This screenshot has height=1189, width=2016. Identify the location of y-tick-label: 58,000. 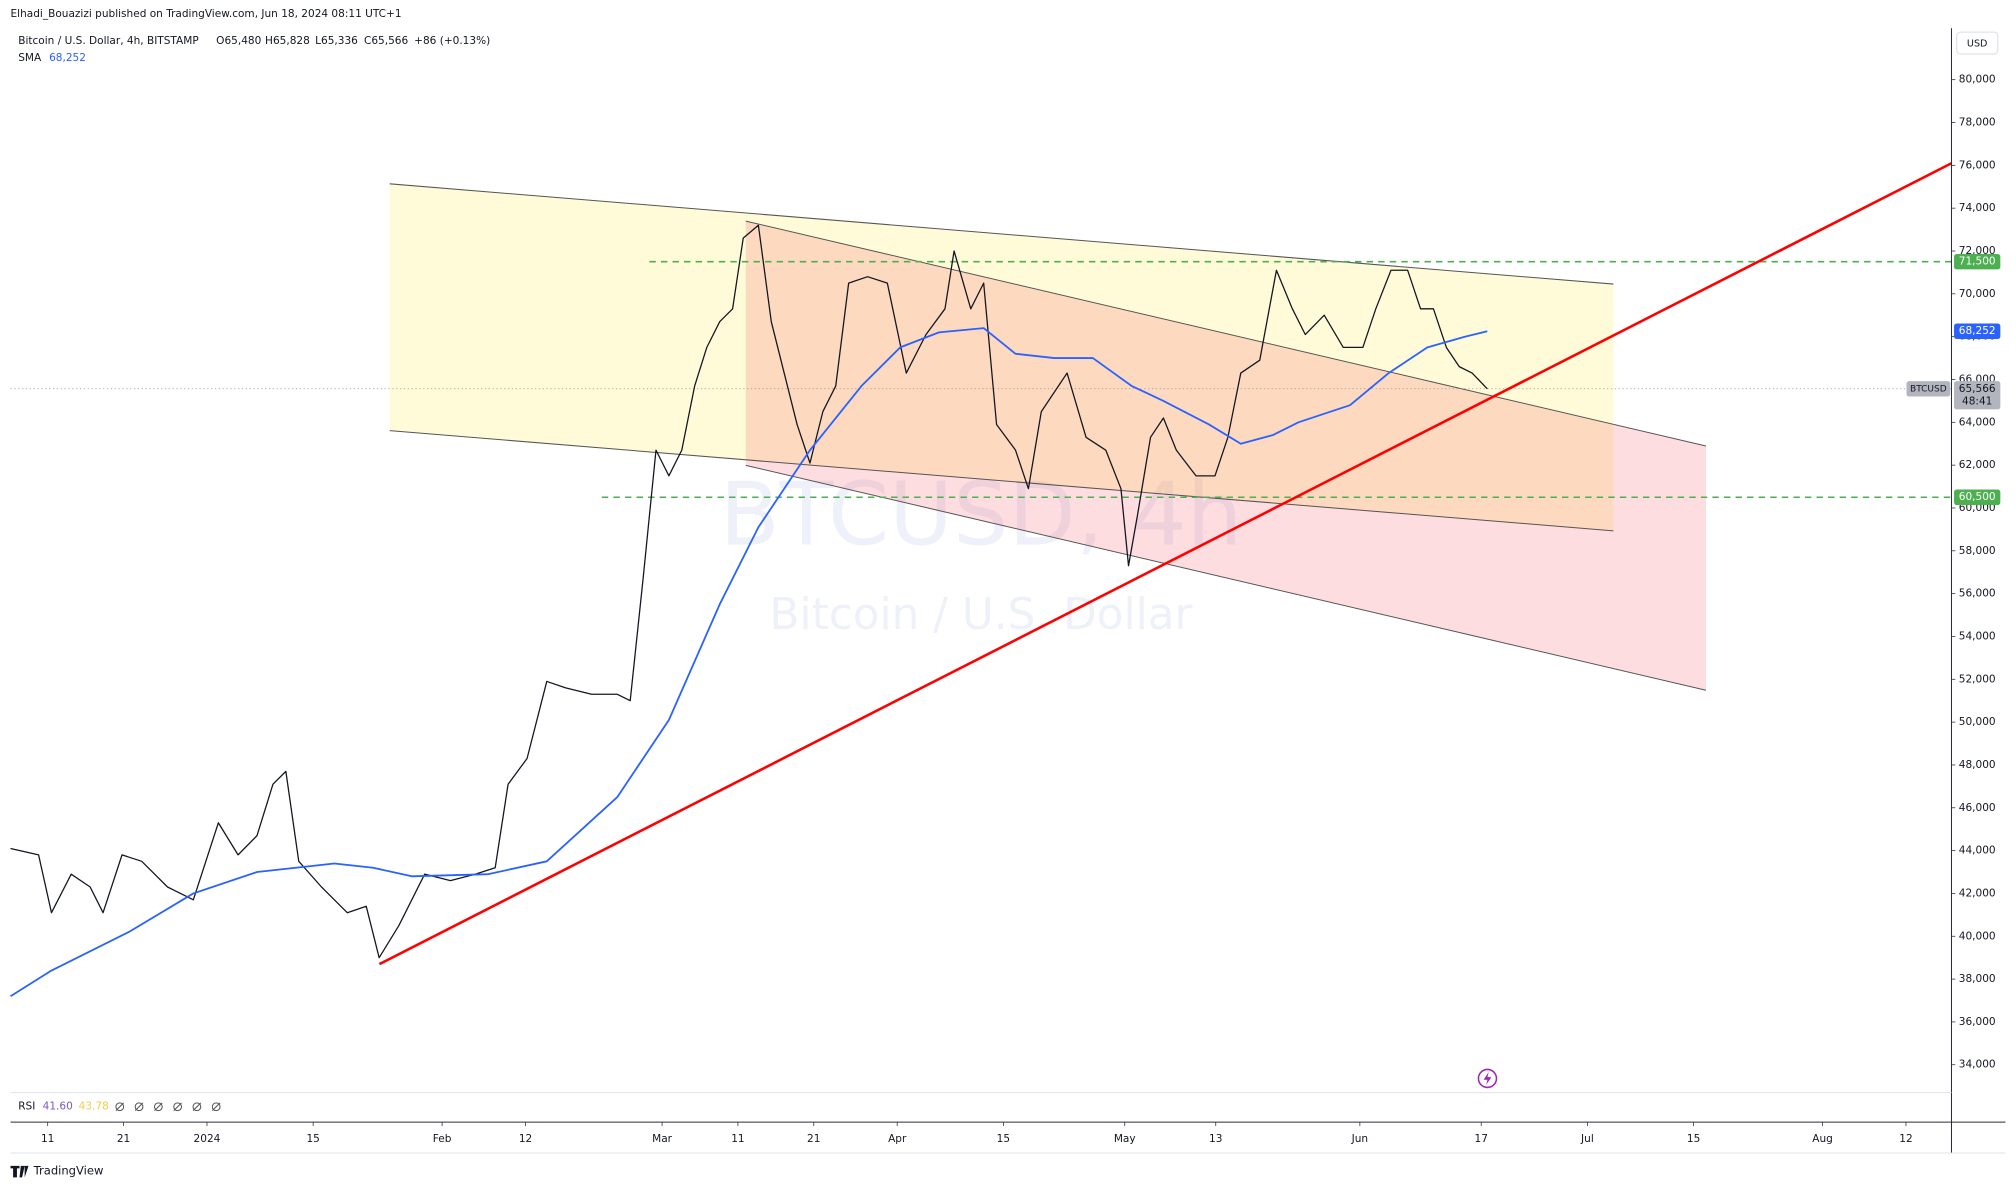
(1977, 551).